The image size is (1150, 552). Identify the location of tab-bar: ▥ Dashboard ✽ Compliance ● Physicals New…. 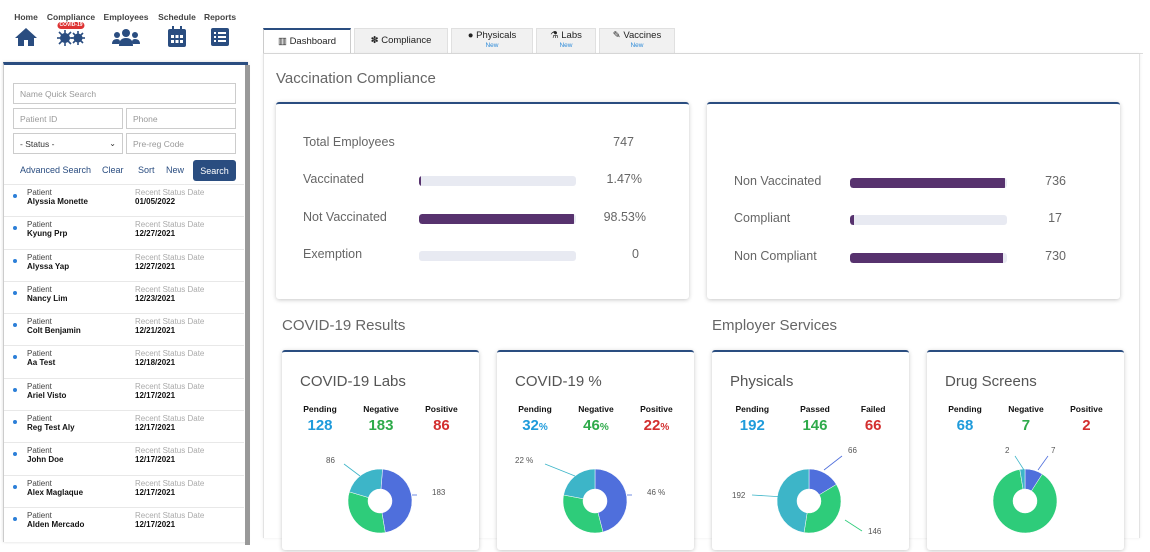
(469, 40).